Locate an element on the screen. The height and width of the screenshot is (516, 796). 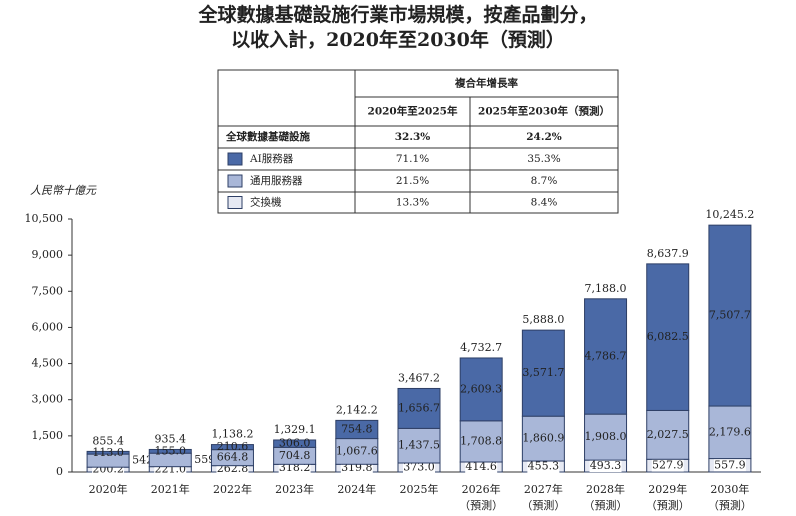
total-label: 2,142.2 is located at coordinates (357, 409).